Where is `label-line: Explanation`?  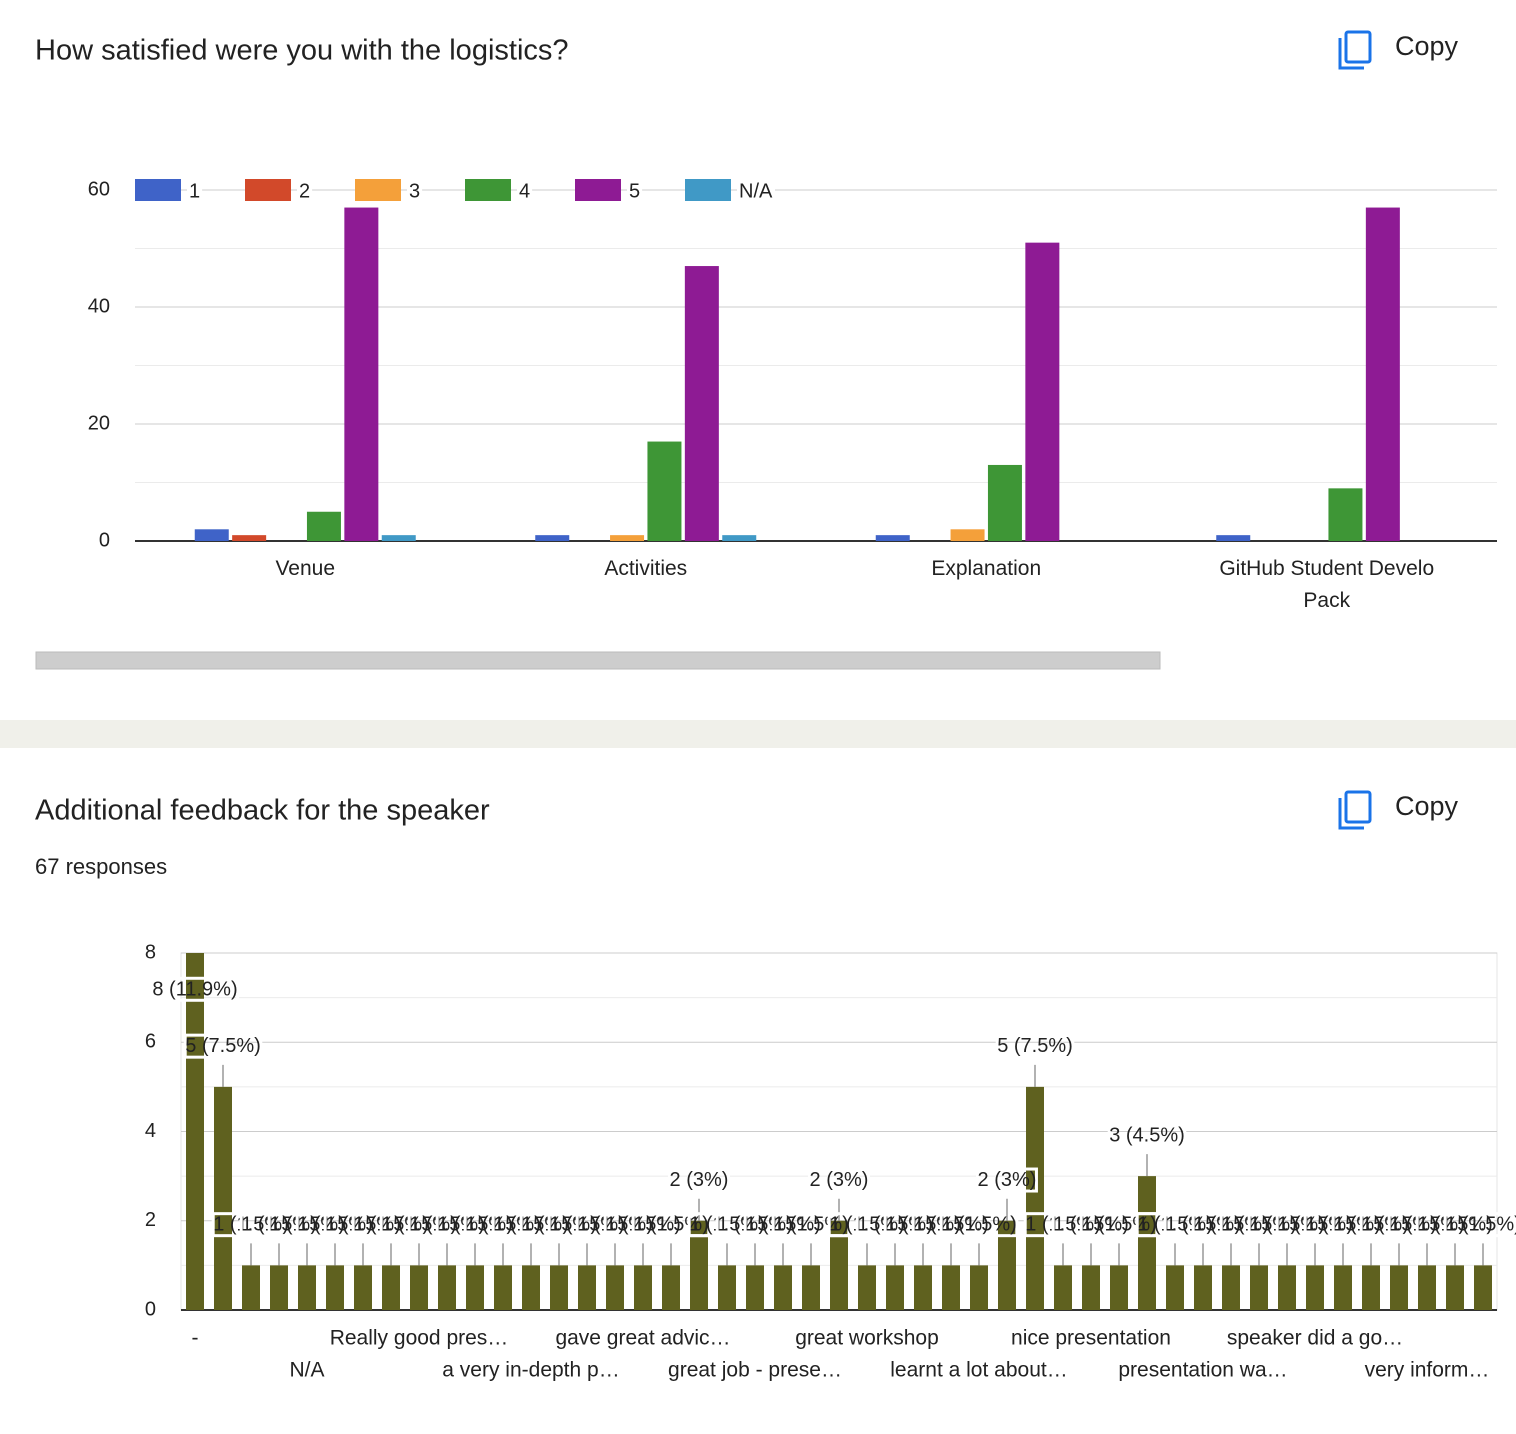 label-line: Explanation is located at coordinates (986, 568).